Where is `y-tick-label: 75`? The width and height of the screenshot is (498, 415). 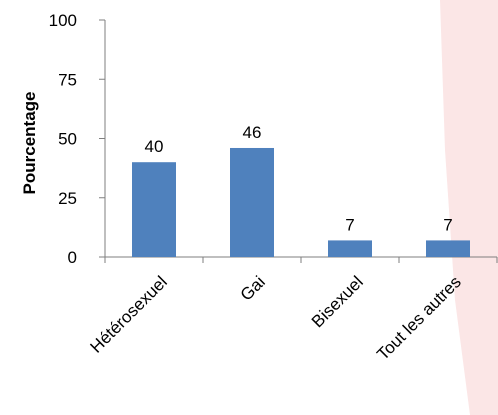
y-tick-label: 75 is located at coordinates (67, 79).